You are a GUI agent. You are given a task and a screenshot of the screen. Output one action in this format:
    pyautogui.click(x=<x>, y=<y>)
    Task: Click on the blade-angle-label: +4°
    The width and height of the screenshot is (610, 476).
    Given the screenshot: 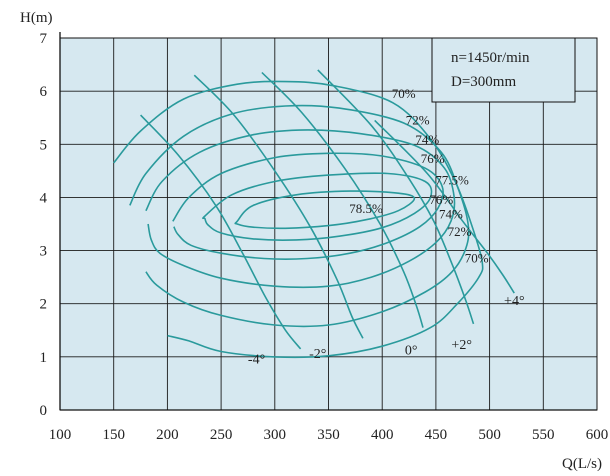 What is the action you would take?
    pyautogui.click(x=514, y=301)
    